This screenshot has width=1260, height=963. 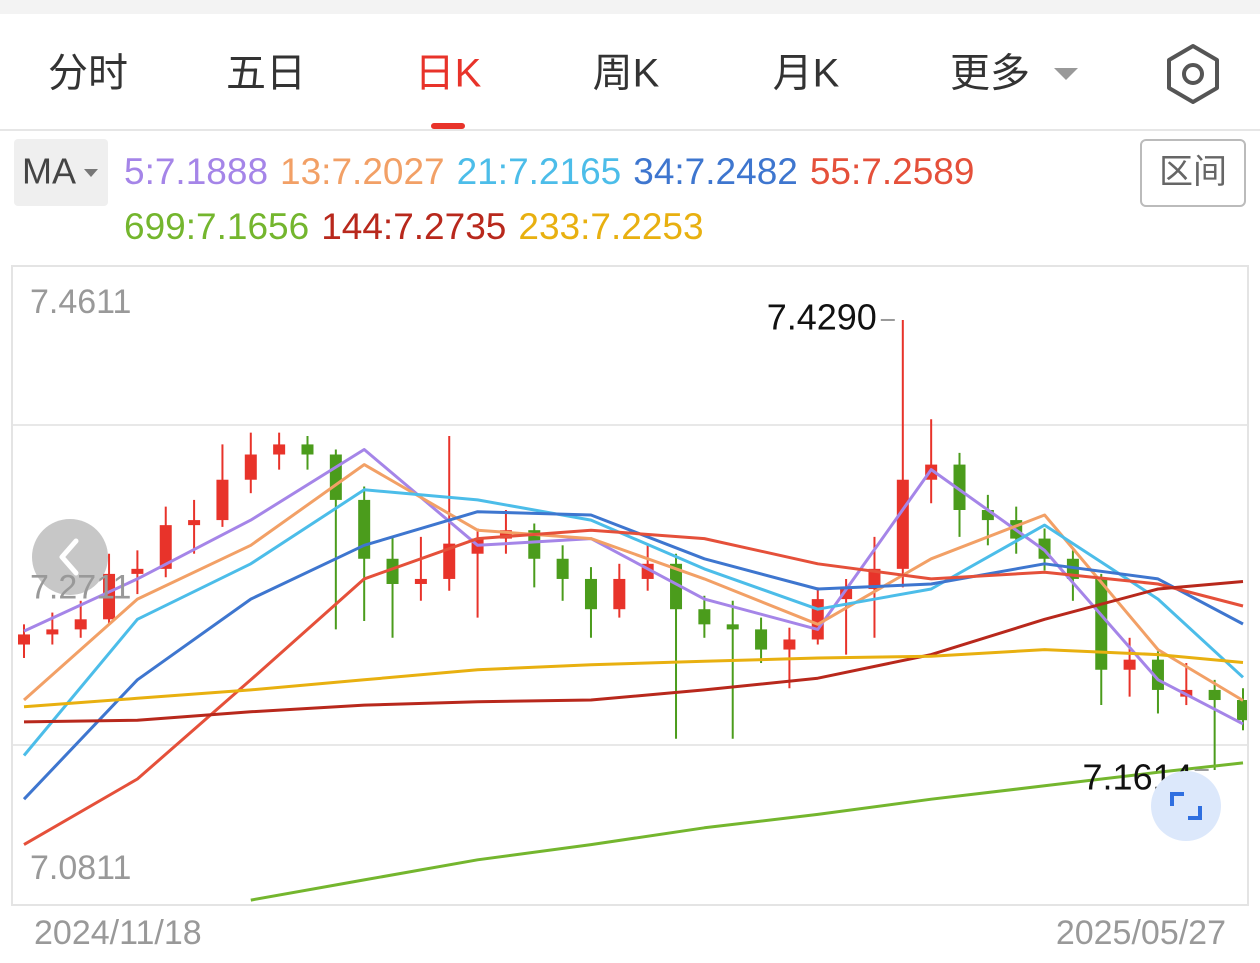 What do you see at coordinates (990, 74) in the screenshot?
I see `tab: 更多` at bounding box center [990, 74].